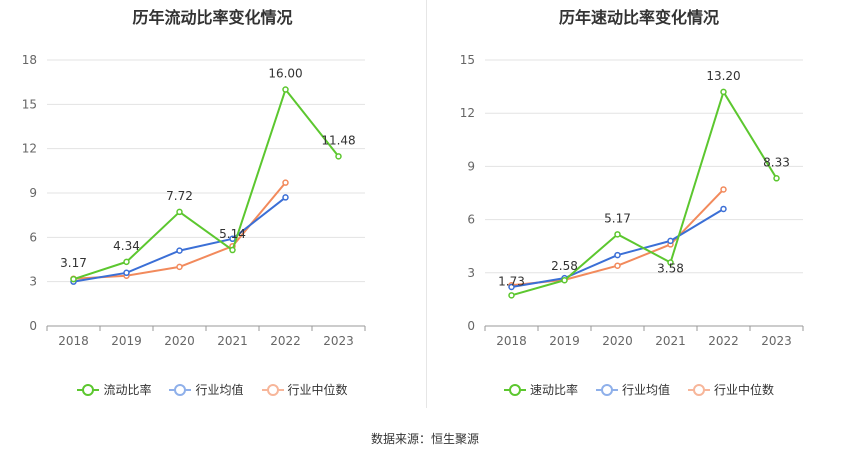  I want to click on data-source: 数据来源：恒生聚源, so click(424, 439).